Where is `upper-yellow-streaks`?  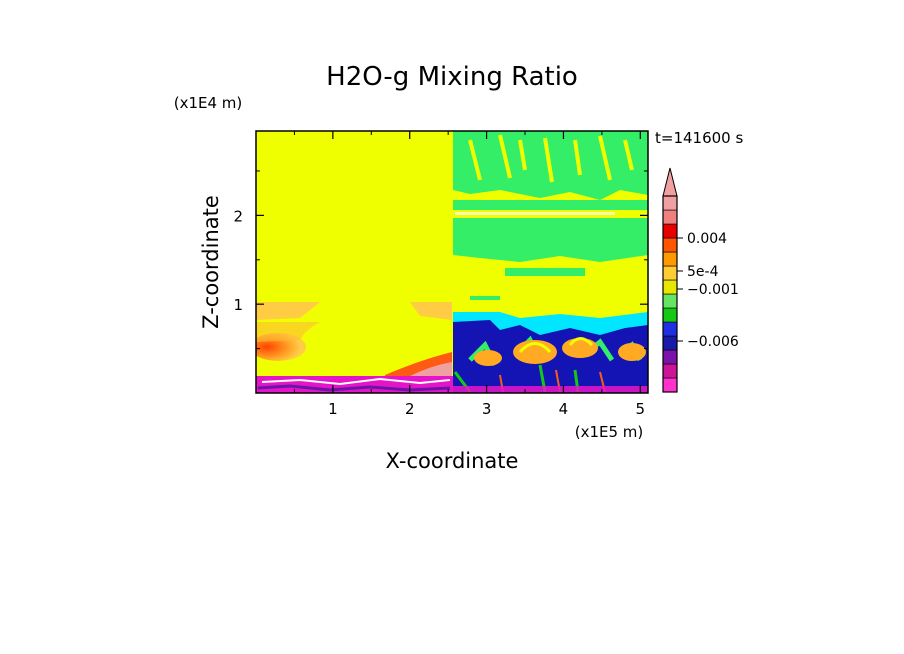
upper-yellow-streaks is located at coordinates (551, 158).